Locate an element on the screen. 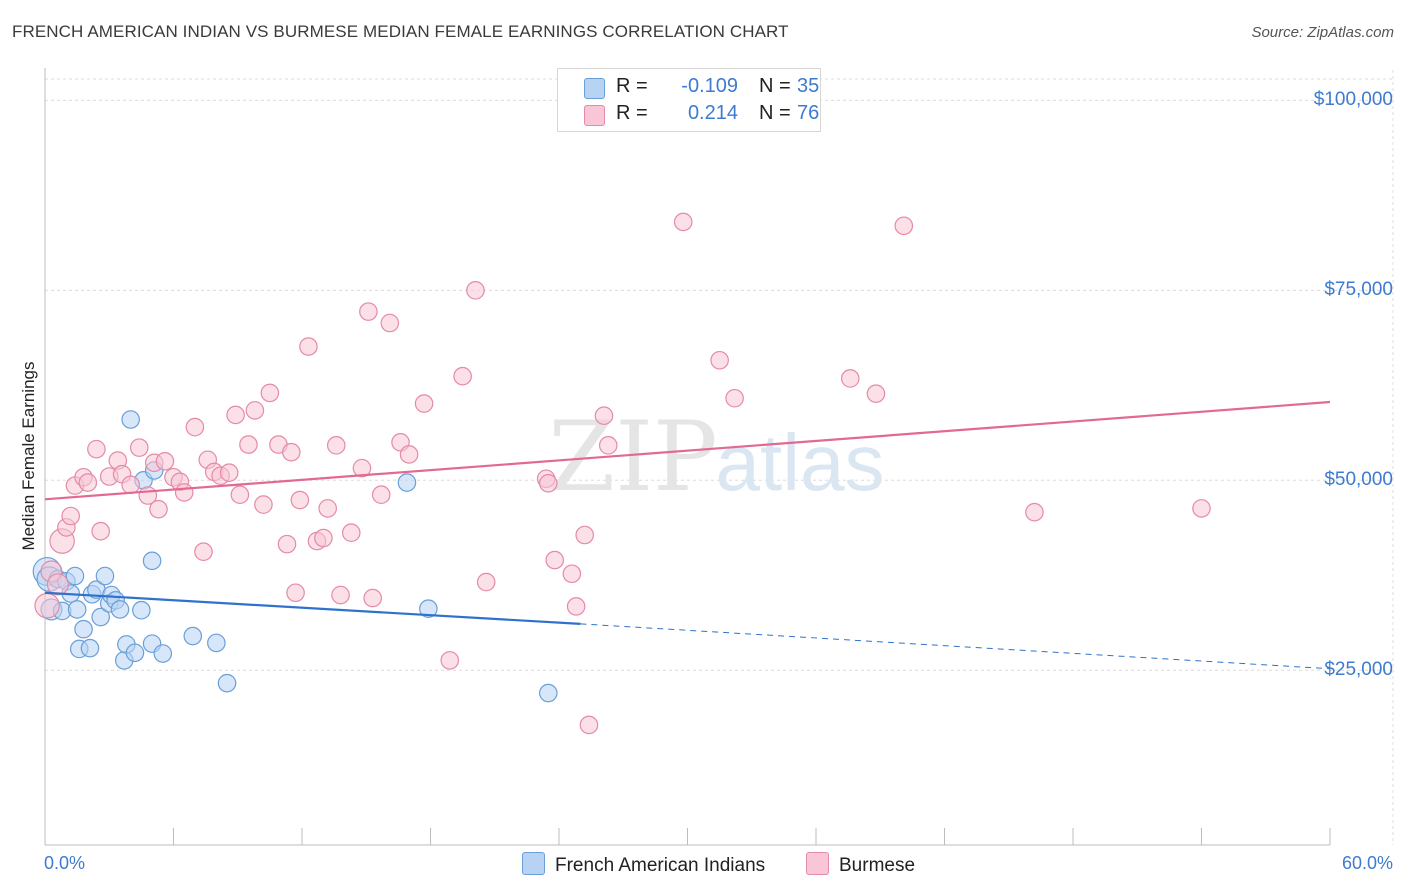 This screenshot has width=1406, height=892. watermark-atlas: atlas is located at coordinates (800, 462).